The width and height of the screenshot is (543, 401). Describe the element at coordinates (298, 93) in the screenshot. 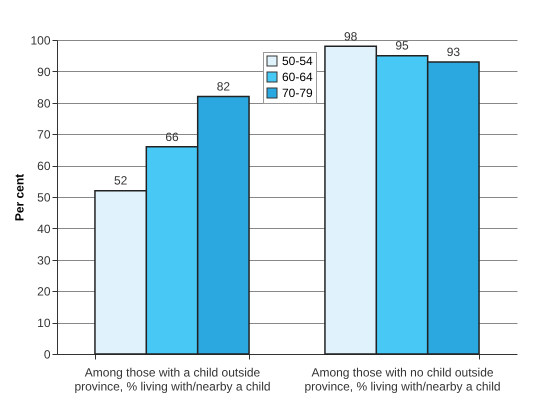

I see `legend-label: 70-79` at that location.